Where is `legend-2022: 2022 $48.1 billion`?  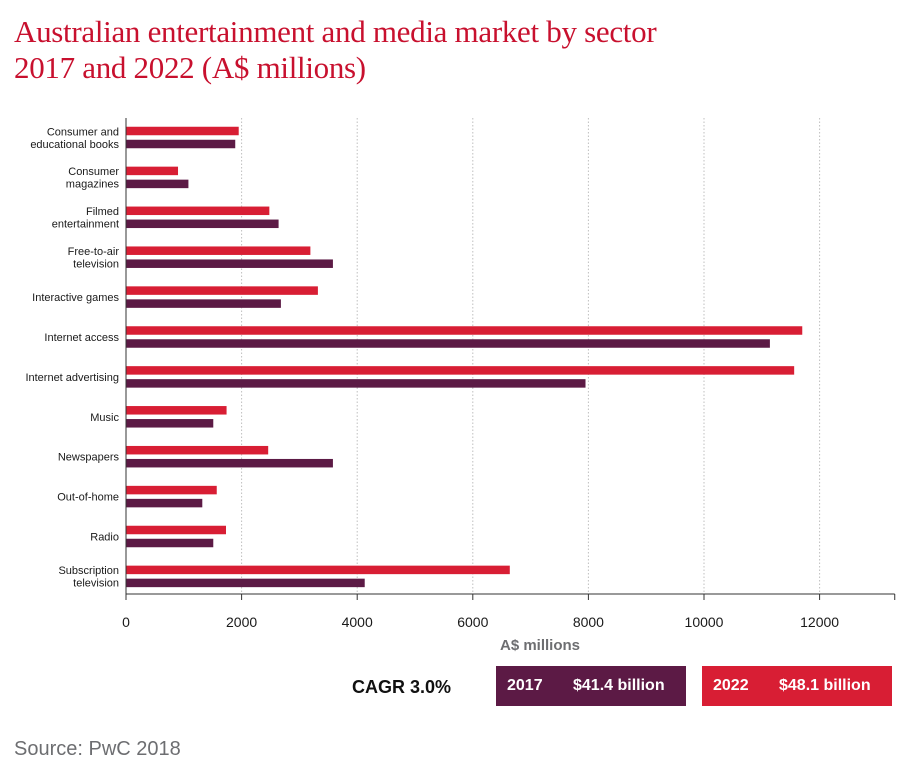
legend-2022: 2022 $48.1 billion is located at coordinates (797, 686).